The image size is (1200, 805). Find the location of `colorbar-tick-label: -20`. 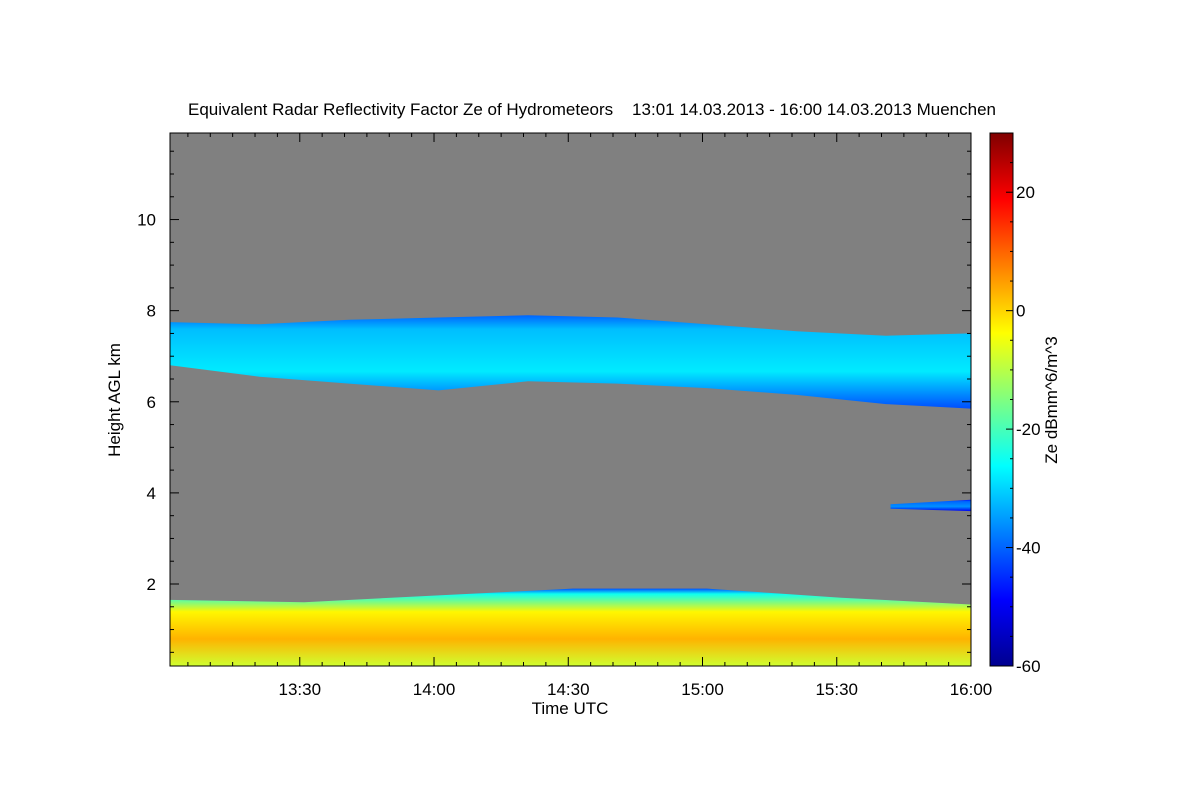

colorbar-tick-label: -20 is located at coordinates (1028, 429).